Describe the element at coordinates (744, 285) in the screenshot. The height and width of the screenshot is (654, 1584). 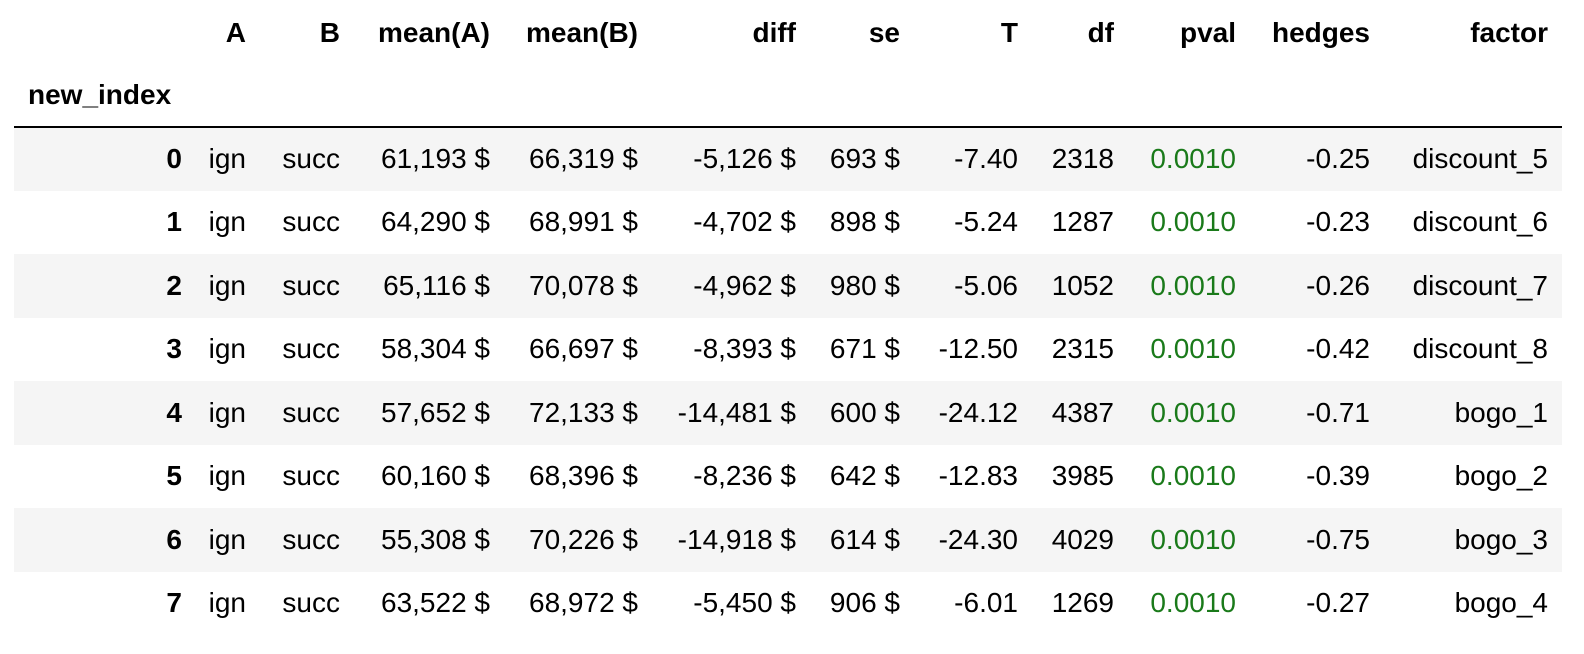
I see `cell-diff: -4,962 $` at that location.